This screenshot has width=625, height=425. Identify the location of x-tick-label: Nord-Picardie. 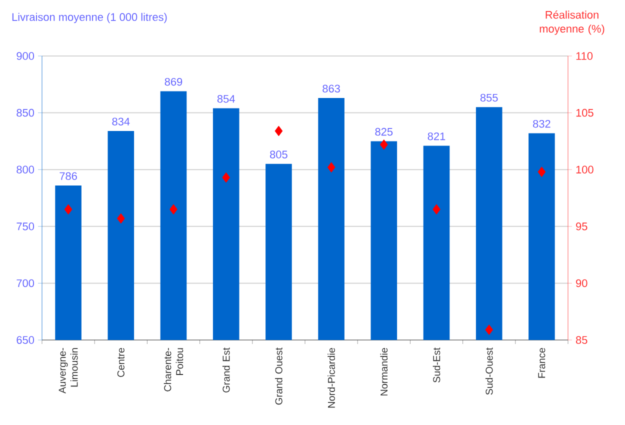
(331, 378).